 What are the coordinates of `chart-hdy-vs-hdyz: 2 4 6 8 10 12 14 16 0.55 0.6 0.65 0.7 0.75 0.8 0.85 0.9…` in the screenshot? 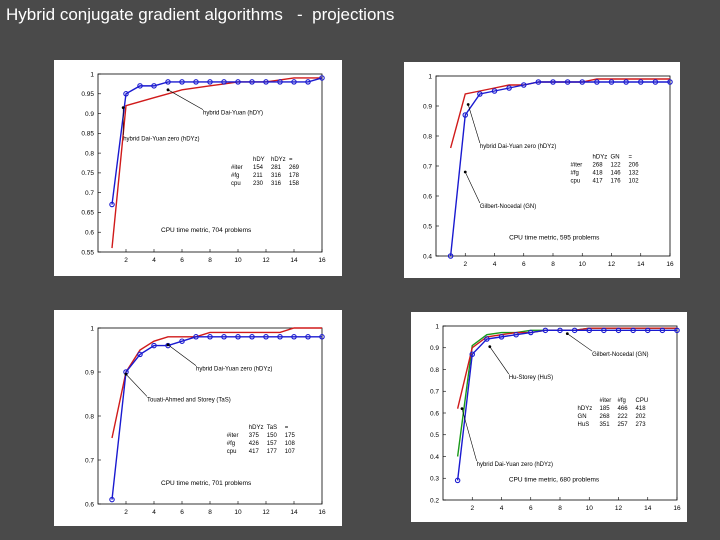 It's located at (203, 167).